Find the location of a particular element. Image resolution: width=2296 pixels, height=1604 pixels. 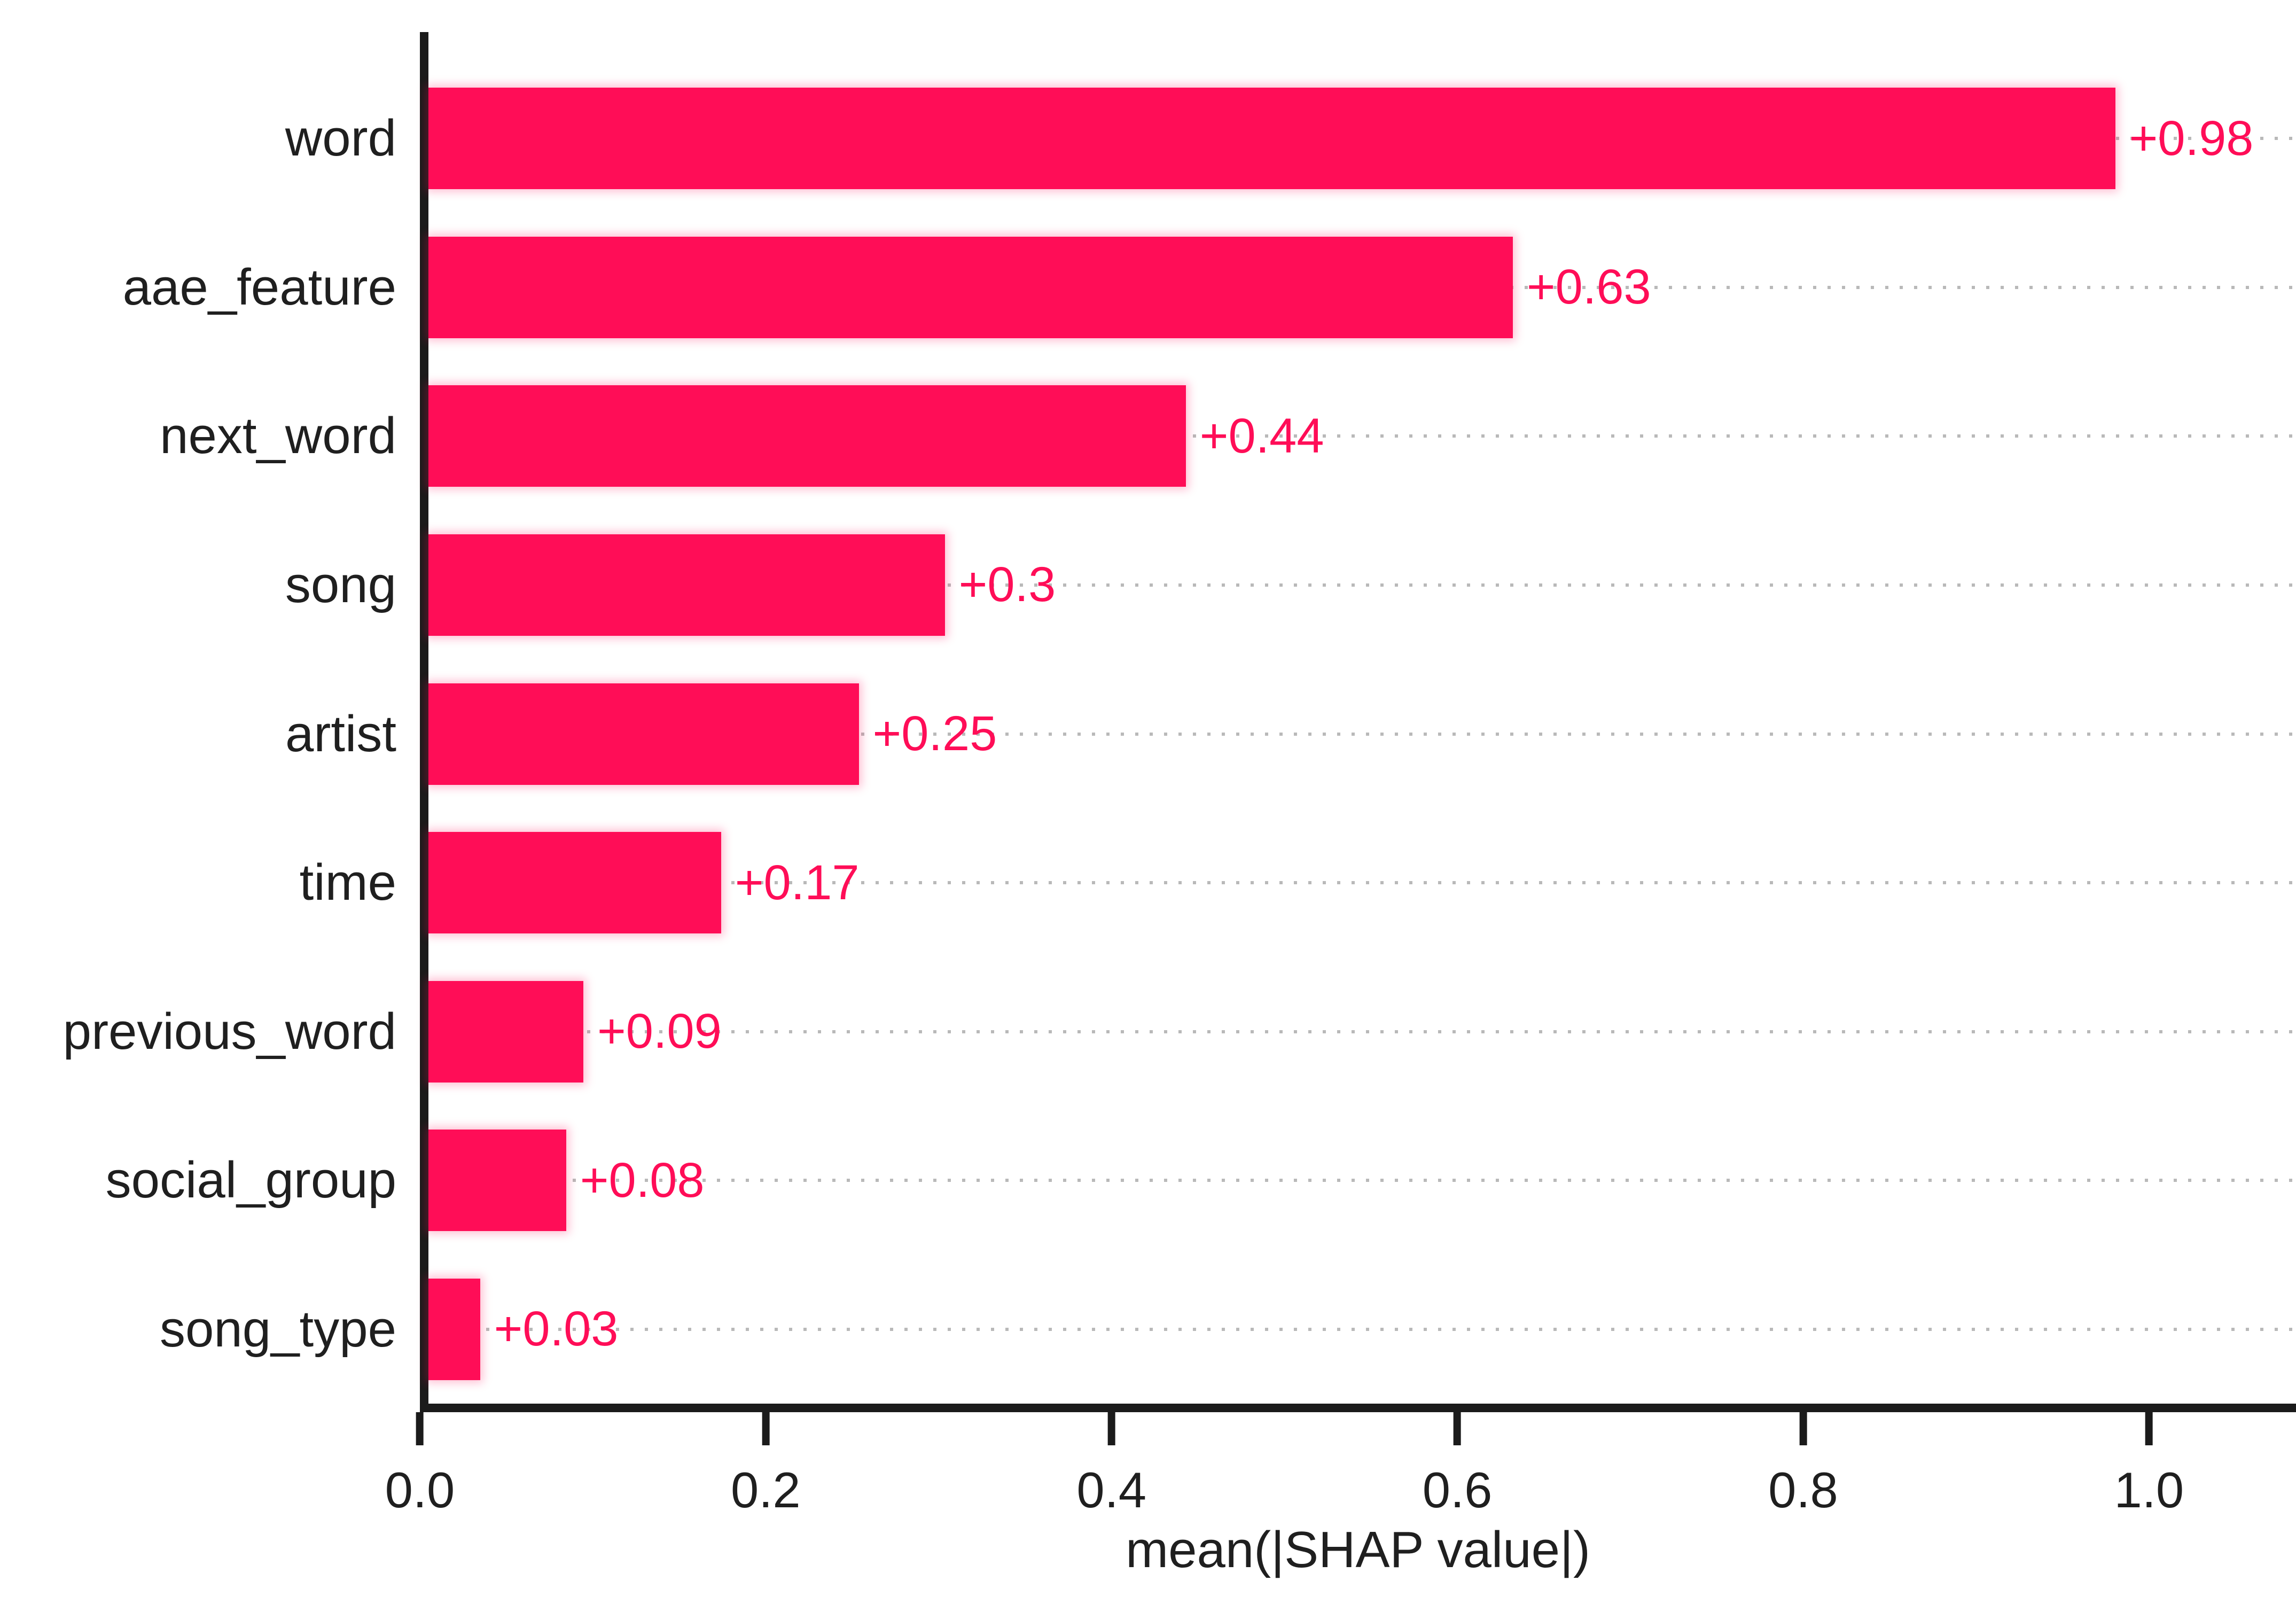

bar-row: time +0.17 is located at coordinates (1298, 883).